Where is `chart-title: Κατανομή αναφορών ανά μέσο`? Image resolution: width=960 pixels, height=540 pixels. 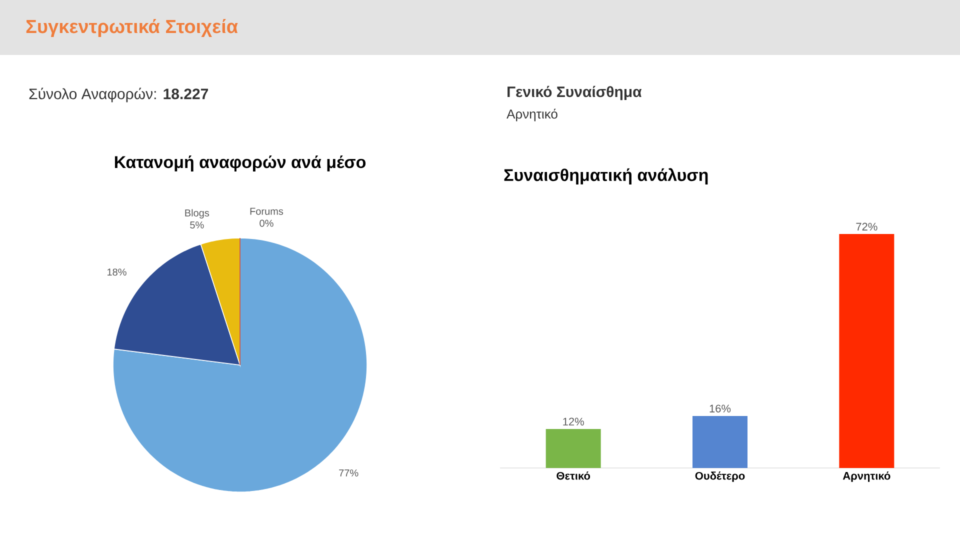 chart-title: Κατανομή αναφορών ανά μέσο is located at coordinates (240, 163).